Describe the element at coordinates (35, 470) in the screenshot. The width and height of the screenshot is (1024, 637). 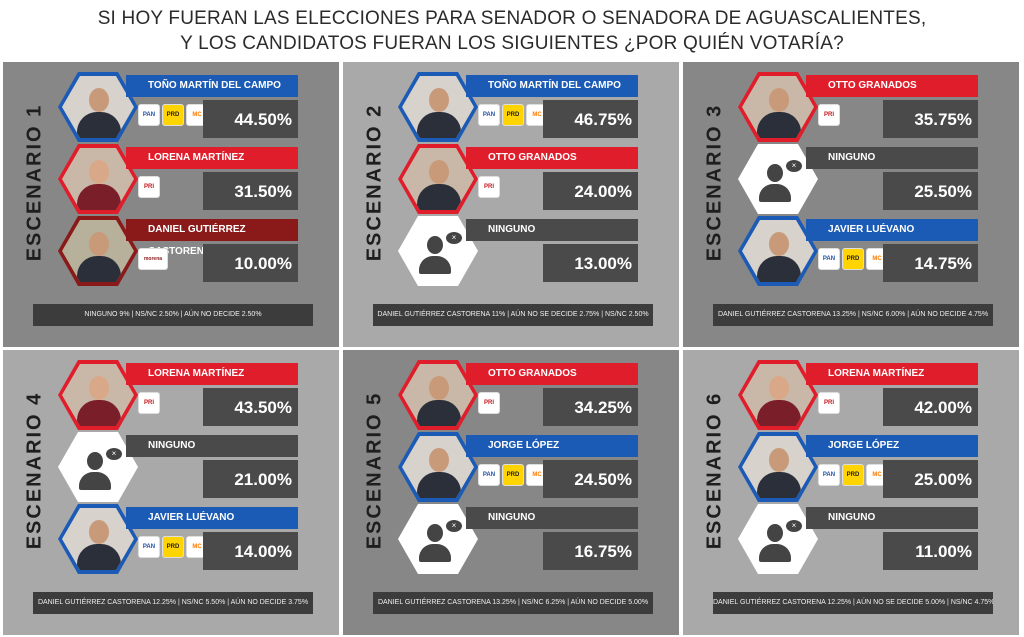
I see `scenario-label-4: ESCENARIO 4` at that location.